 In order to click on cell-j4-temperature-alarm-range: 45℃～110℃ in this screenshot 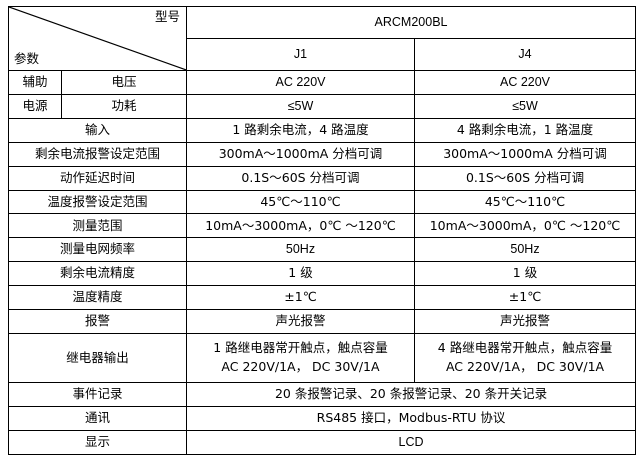, I will do `click(525, 202)`.